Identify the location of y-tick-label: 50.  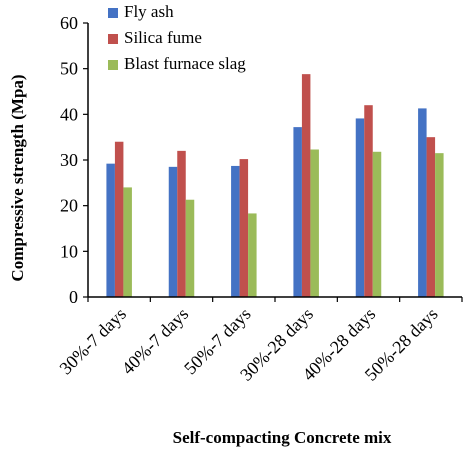
(69, 69).